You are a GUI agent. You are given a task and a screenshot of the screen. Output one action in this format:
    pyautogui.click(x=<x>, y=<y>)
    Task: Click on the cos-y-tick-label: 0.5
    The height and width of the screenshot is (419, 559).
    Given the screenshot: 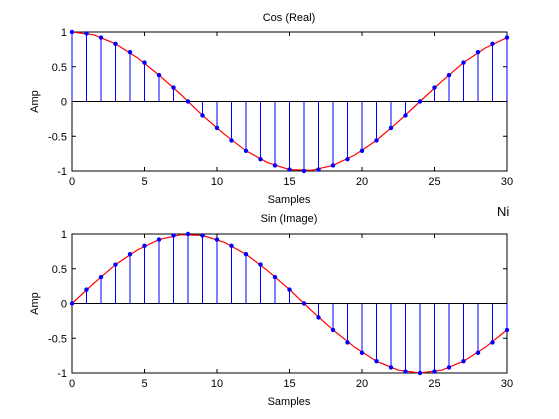 What is the action you would take?
    pyautogui.click(x=59, y=68)
    